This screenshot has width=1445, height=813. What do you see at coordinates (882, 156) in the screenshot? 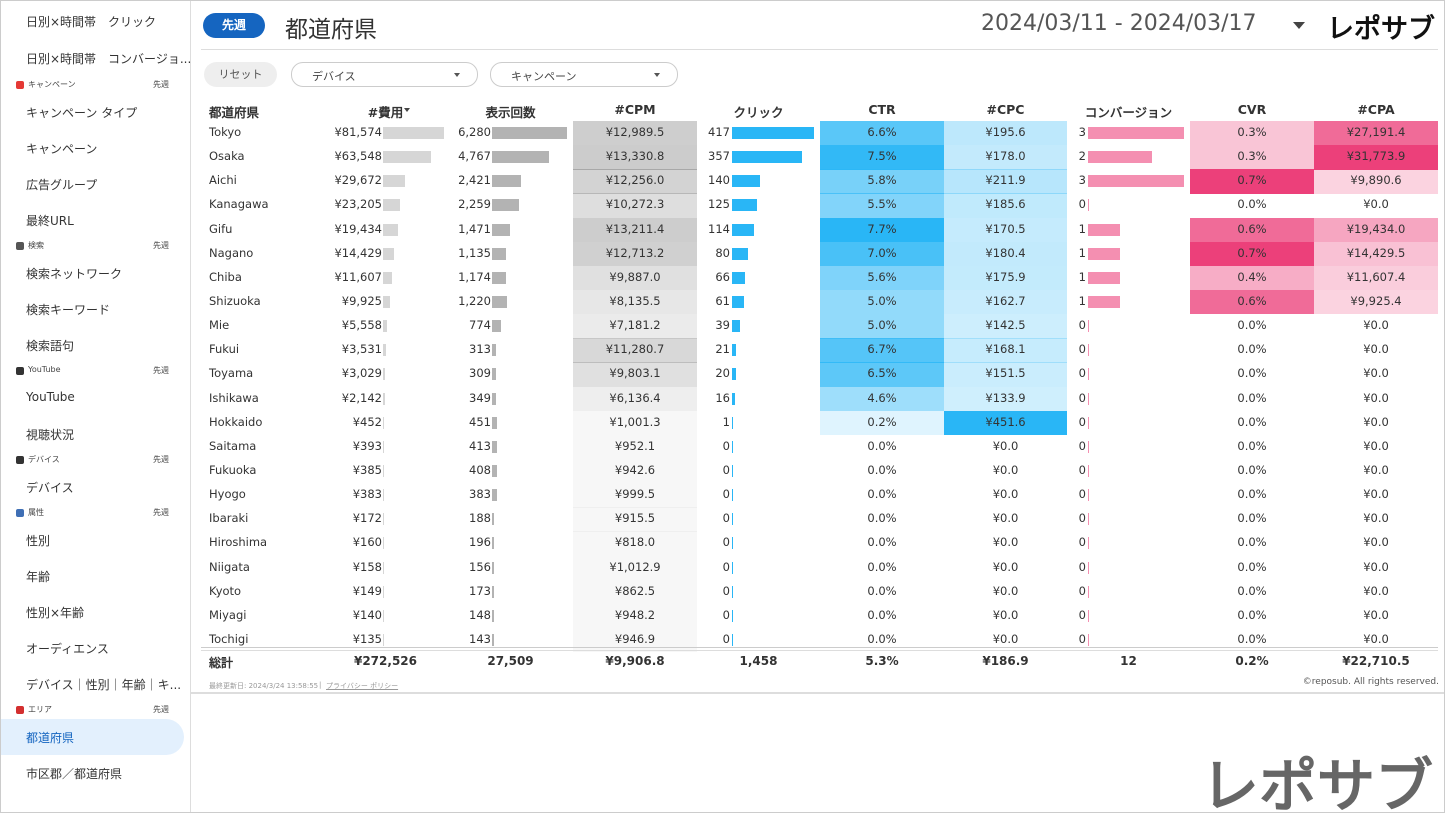
I see `cell-value: 7.5%` at bounding box center [882, 156].